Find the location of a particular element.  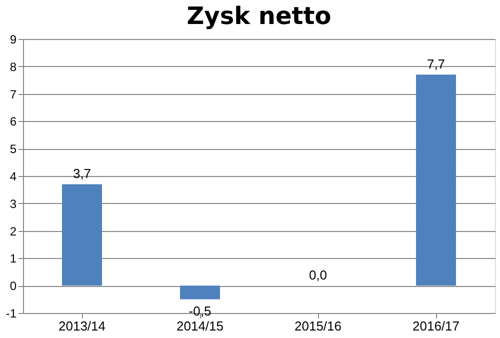

y-tick-label: 9 is located at coordinates (13, 39).